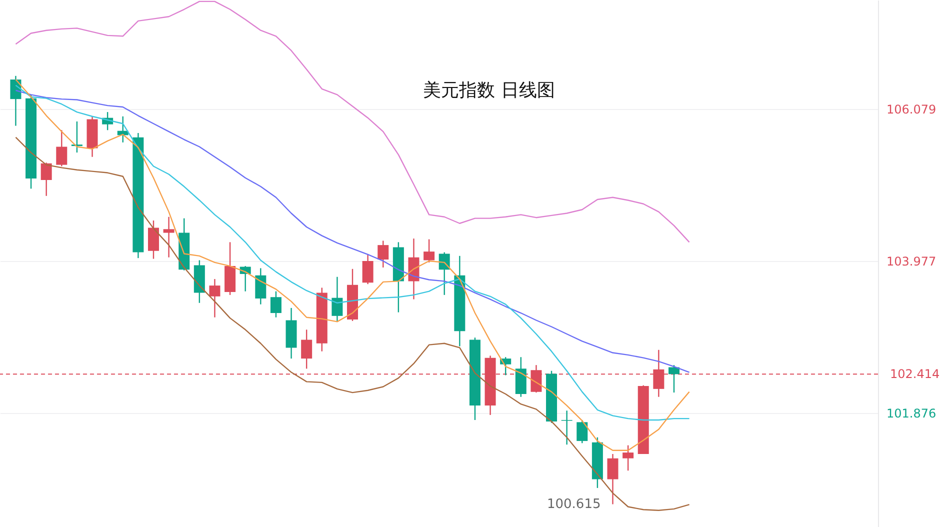 This screenshot has height=527, width=947. What do you see at coordinates (573, 504) in the screenshot?
I see `annotation: 100.615` at bounding box center [573, 504].